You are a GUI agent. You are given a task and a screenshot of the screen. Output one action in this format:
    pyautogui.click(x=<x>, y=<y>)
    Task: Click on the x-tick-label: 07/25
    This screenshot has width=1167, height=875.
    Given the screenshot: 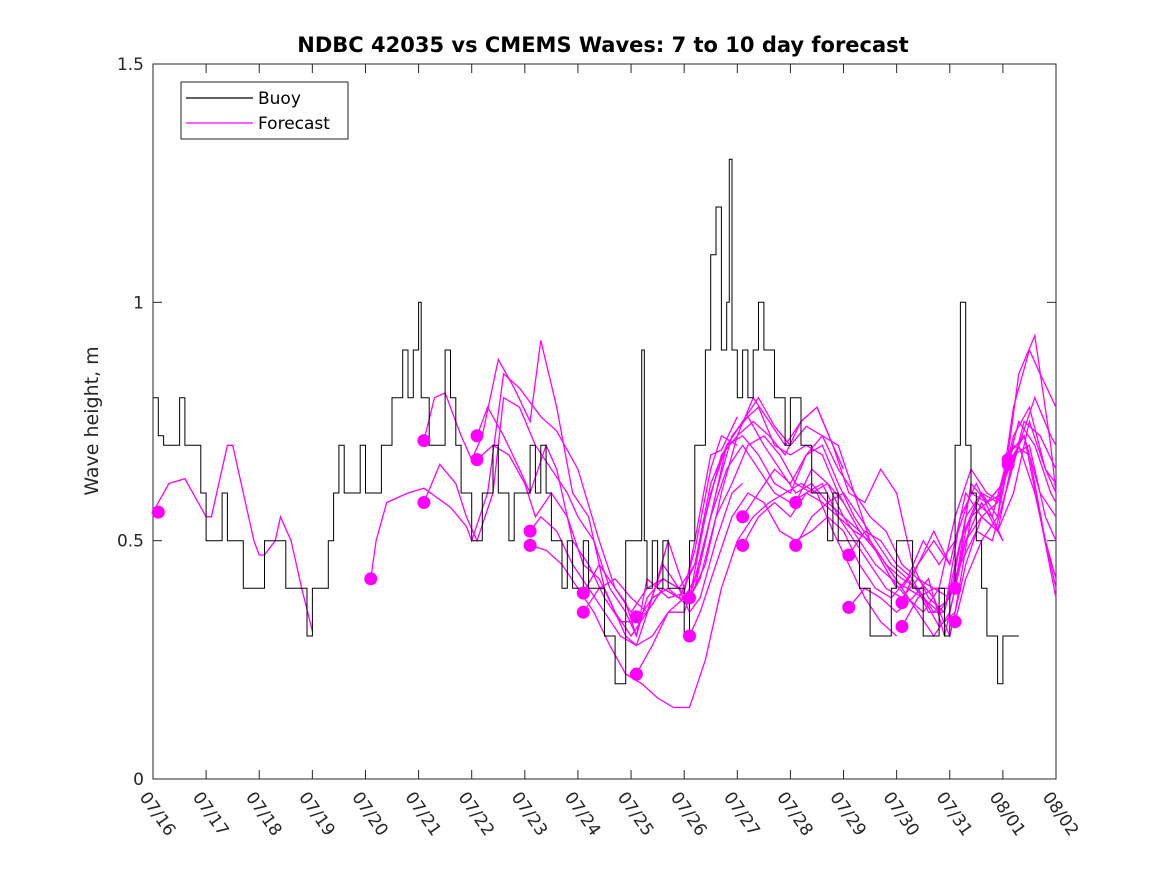 What is the action you would take?
    pyautogui.click(x=635, y=814)
    